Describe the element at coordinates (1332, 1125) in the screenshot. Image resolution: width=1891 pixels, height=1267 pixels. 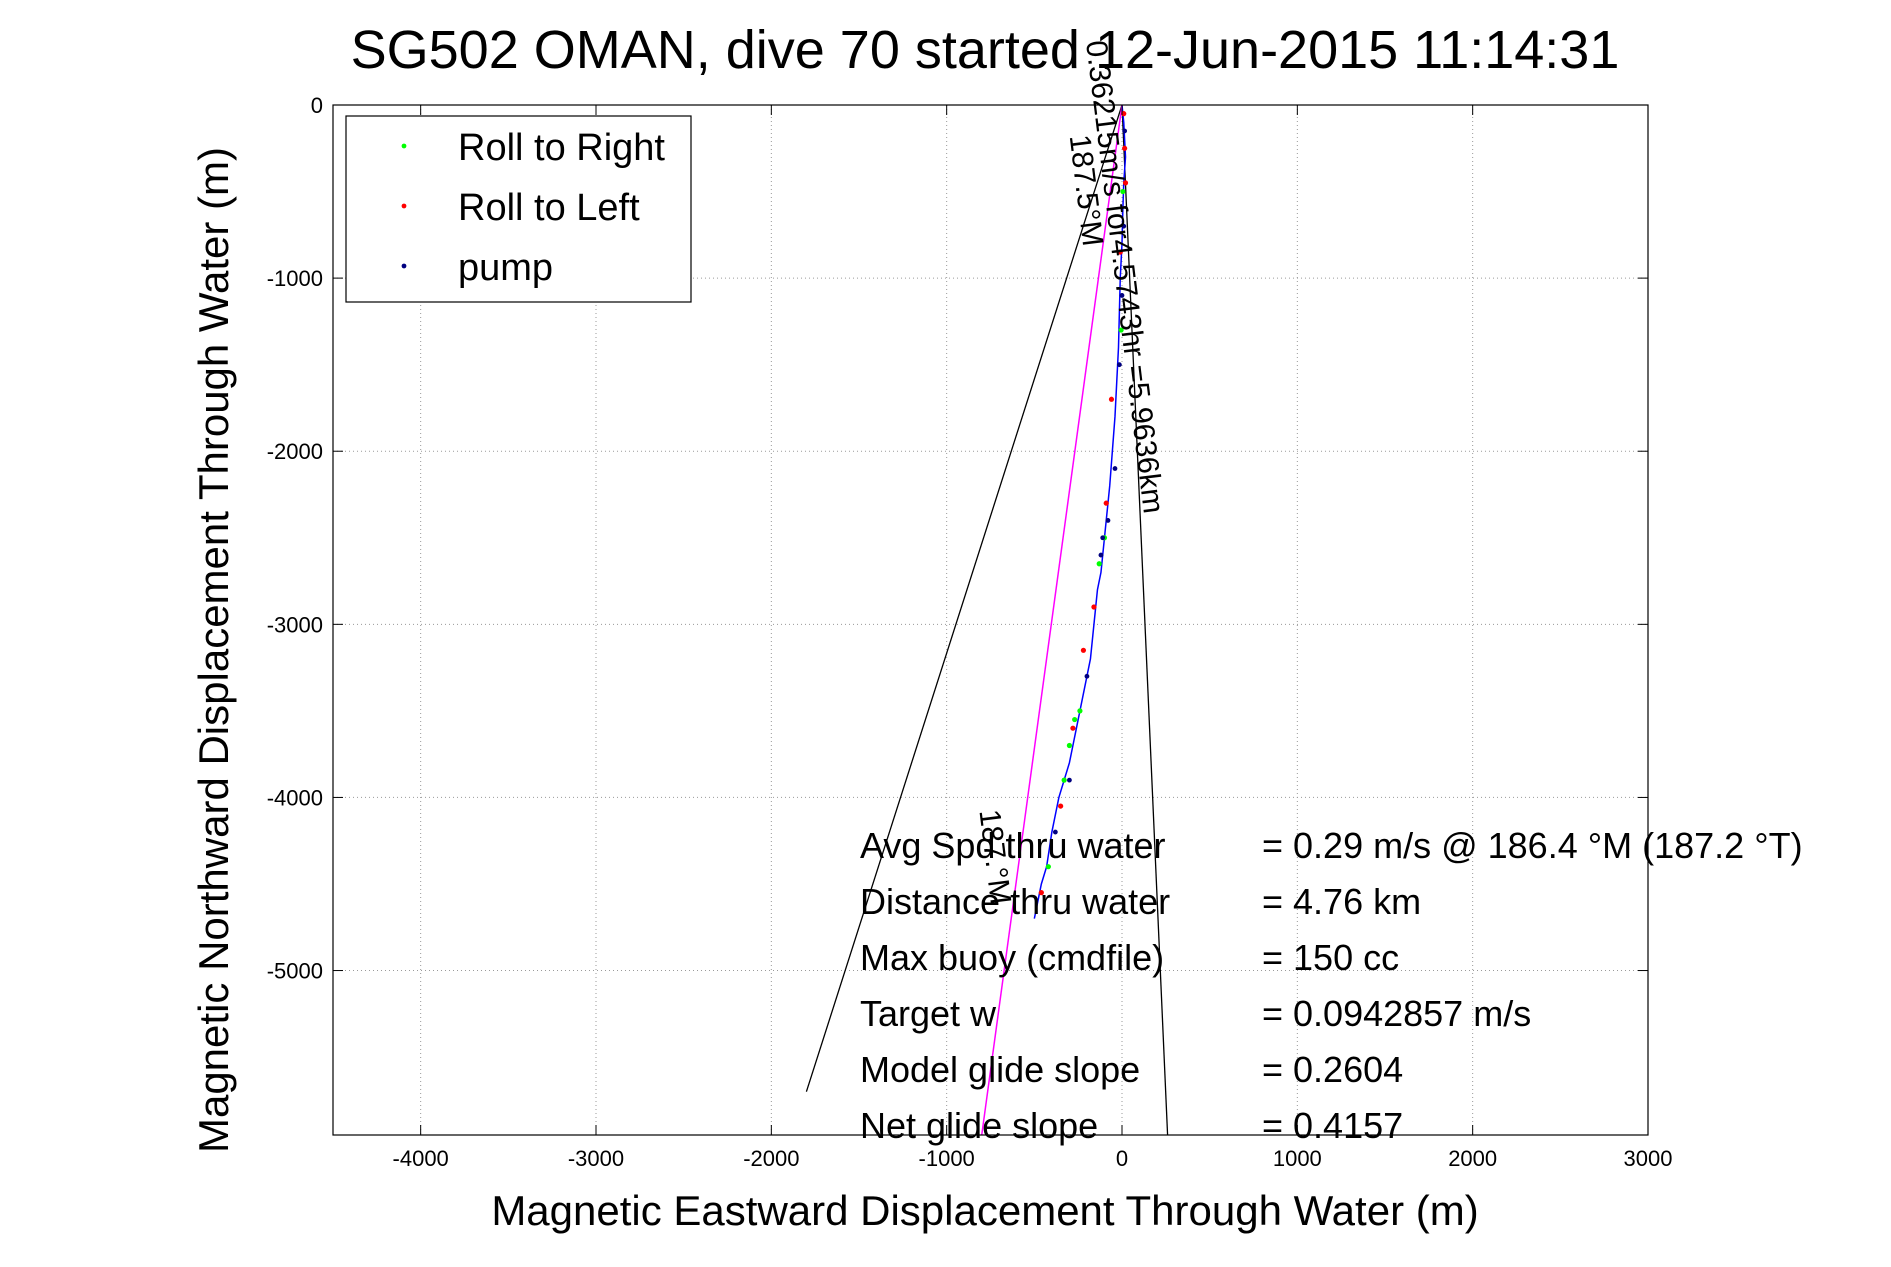
I see `info-value: = 0.4157` at that location.